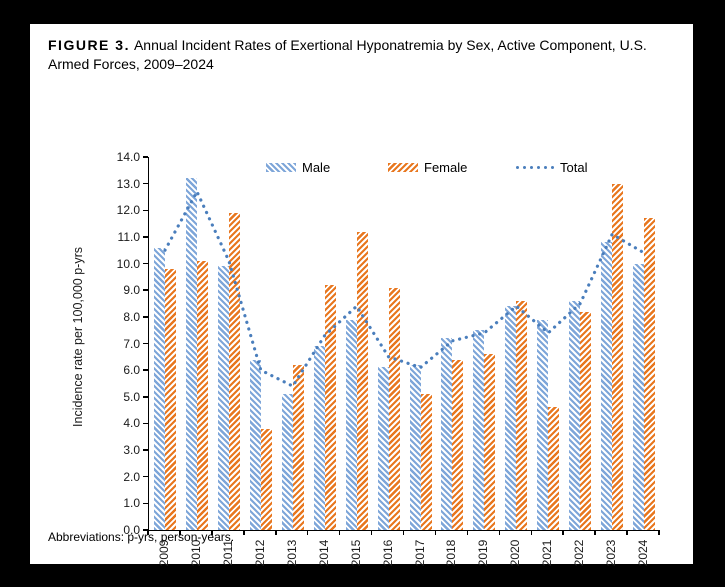 This screenshot has width=725, height=587. Describe the element at coordinates (131, 370) in the screenshot. I see `y-tick-label-6.0: 6.0` at that location.